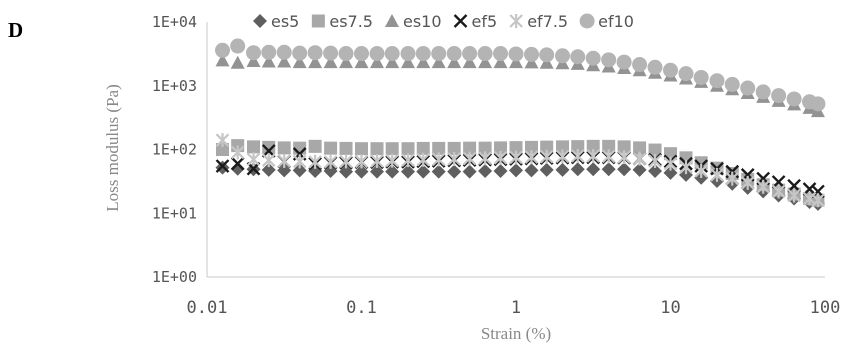 The image size is (848, 345). What do you see at coordinates (516, 308) in the screenshot?
I see `x-tick-label: 1` at bounding box center [516, 308].